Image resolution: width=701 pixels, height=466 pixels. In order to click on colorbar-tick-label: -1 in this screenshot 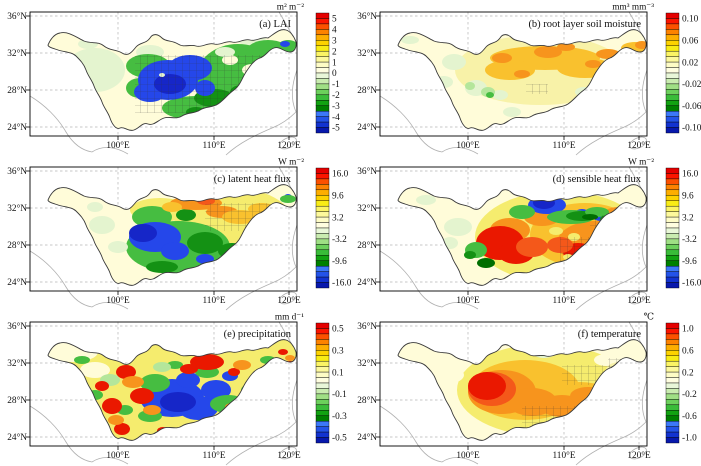, I will do `click(336, 85)`.